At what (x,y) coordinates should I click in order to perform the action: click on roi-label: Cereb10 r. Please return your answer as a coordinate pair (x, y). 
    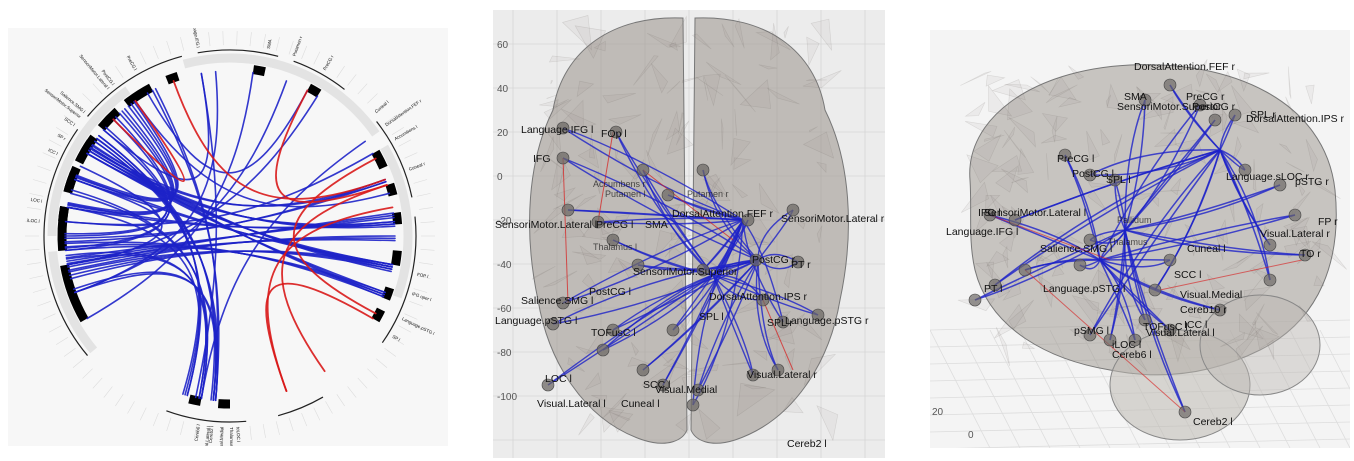
    Looking at the image, I should click on (1203, 310).